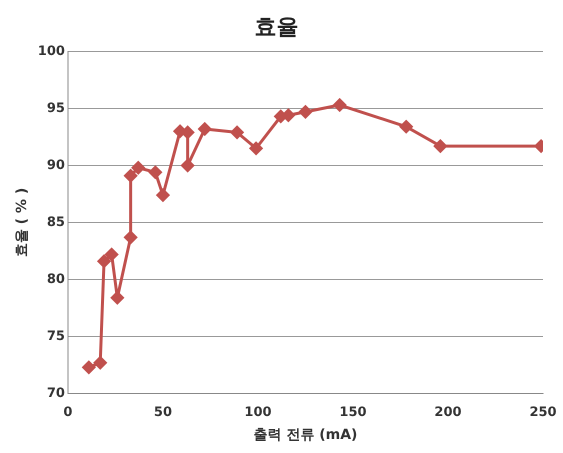 The width and height of the screenshot is (563, 453). Describe the element at coordinates (51, 51) in the screenshot. I see `y-tick-label: 100` at that location.